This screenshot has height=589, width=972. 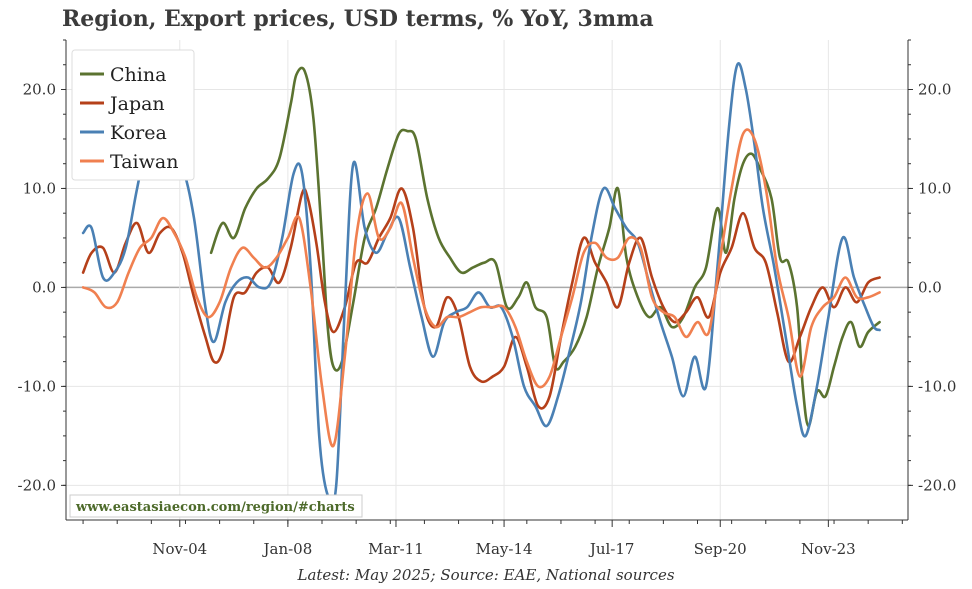 What do you see at coordinates (44, 287) in the screenshot?
I see `y-tick-label-left: 0.0` at bounding box center [44, 287].